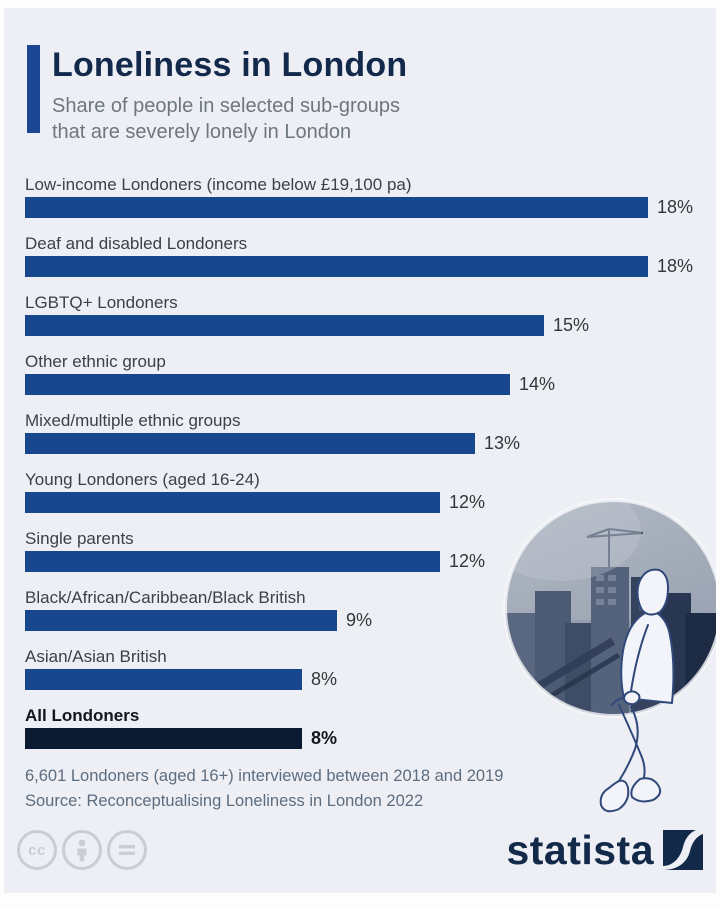 The height and width of the screenshot is (907, 720). I want to click on cc-icon: cc, so click(37, 850).